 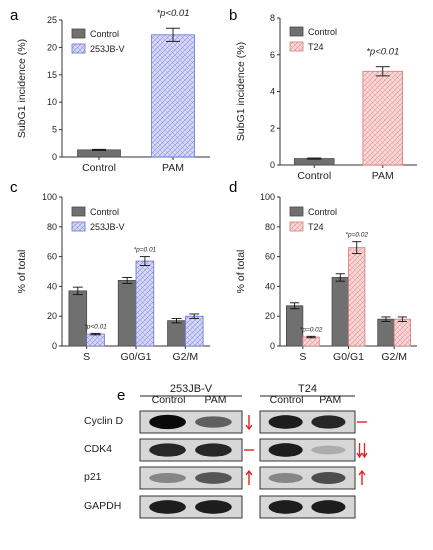 What do you see at coordinates (272, 18) in the screenshot?
I see `y-tick-label: 8` at bounding box center [272, 18].